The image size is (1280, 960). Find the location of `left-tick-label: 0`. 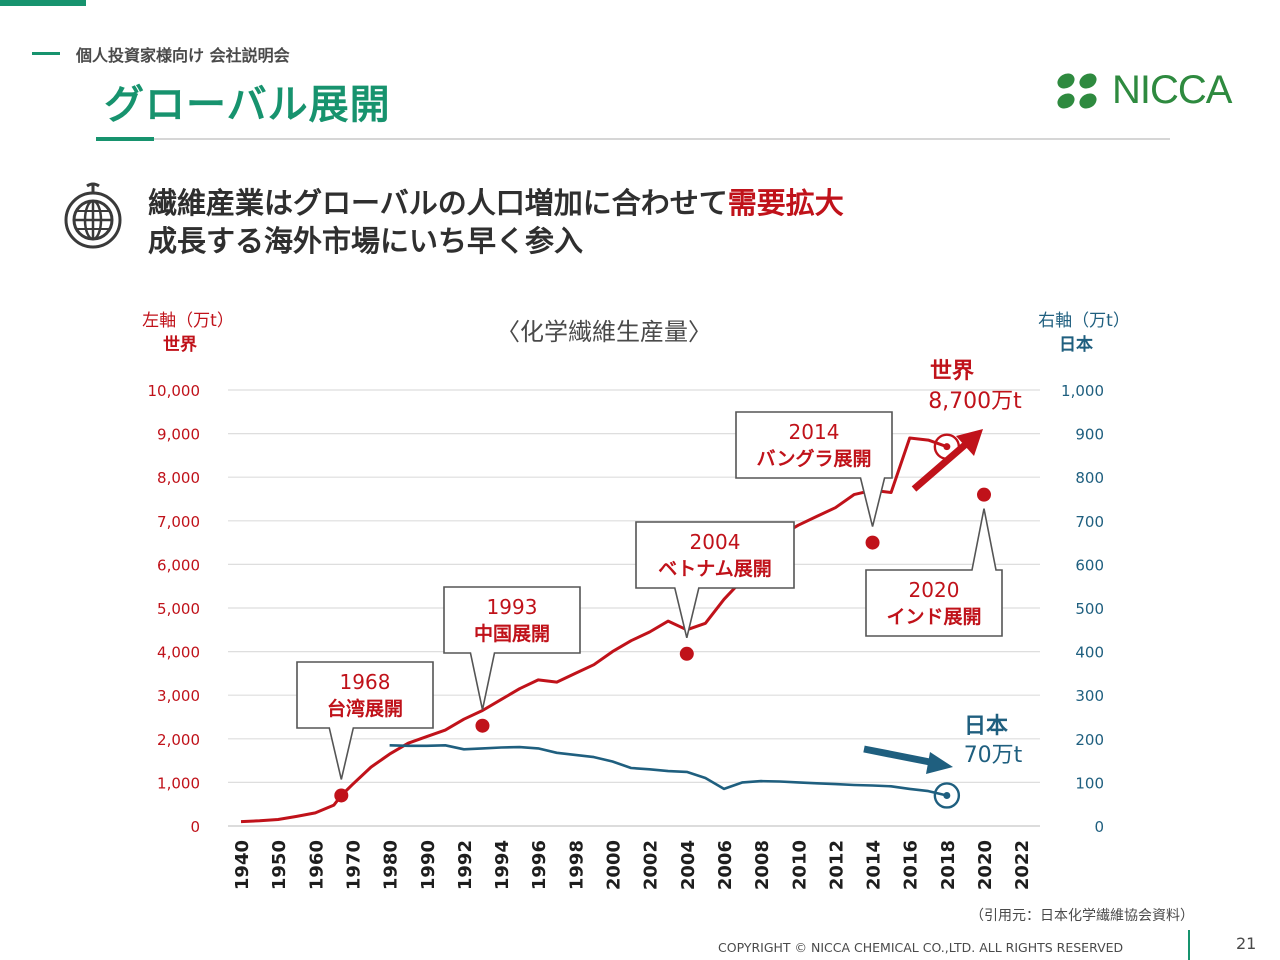

left-tick-label: 0 is located at coordinates (195, 827).